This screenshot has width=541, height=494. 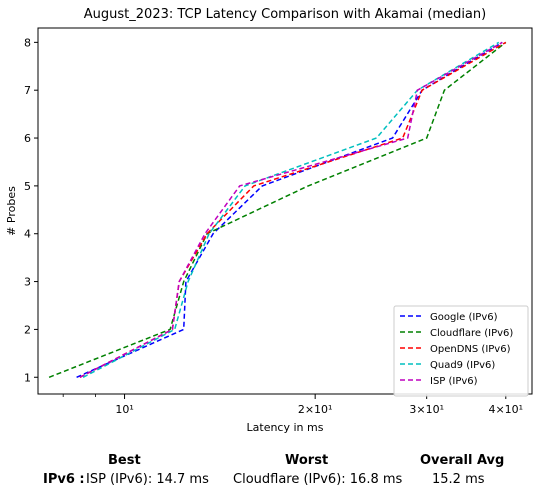 What do you see at coordinates (464, 317) in the screenshot?
I see `legend-entry: Google (IPv6)` at bounding box center [464, 317].